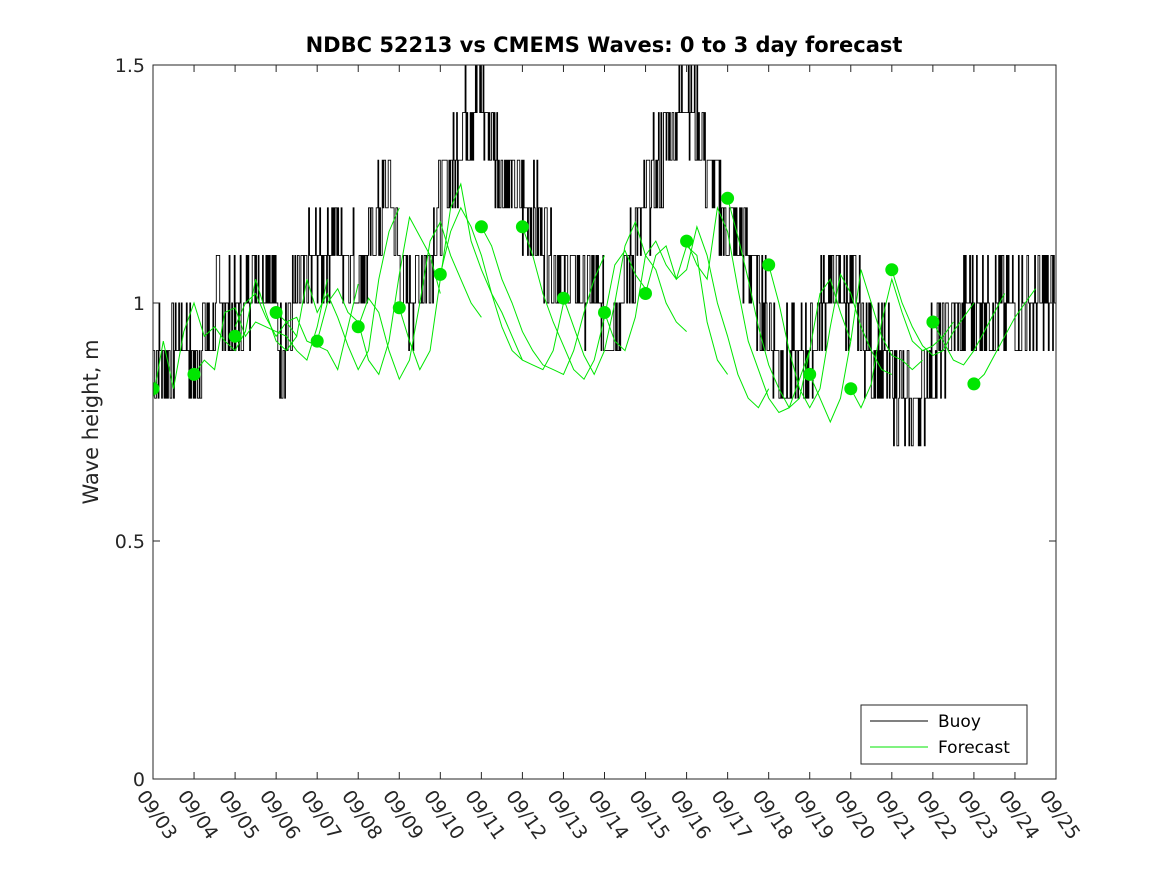  What do you see at coordinates (130, 542) in the screenshot?
I see `y-tick-label: 0.5` at bounding box center [130, 542].